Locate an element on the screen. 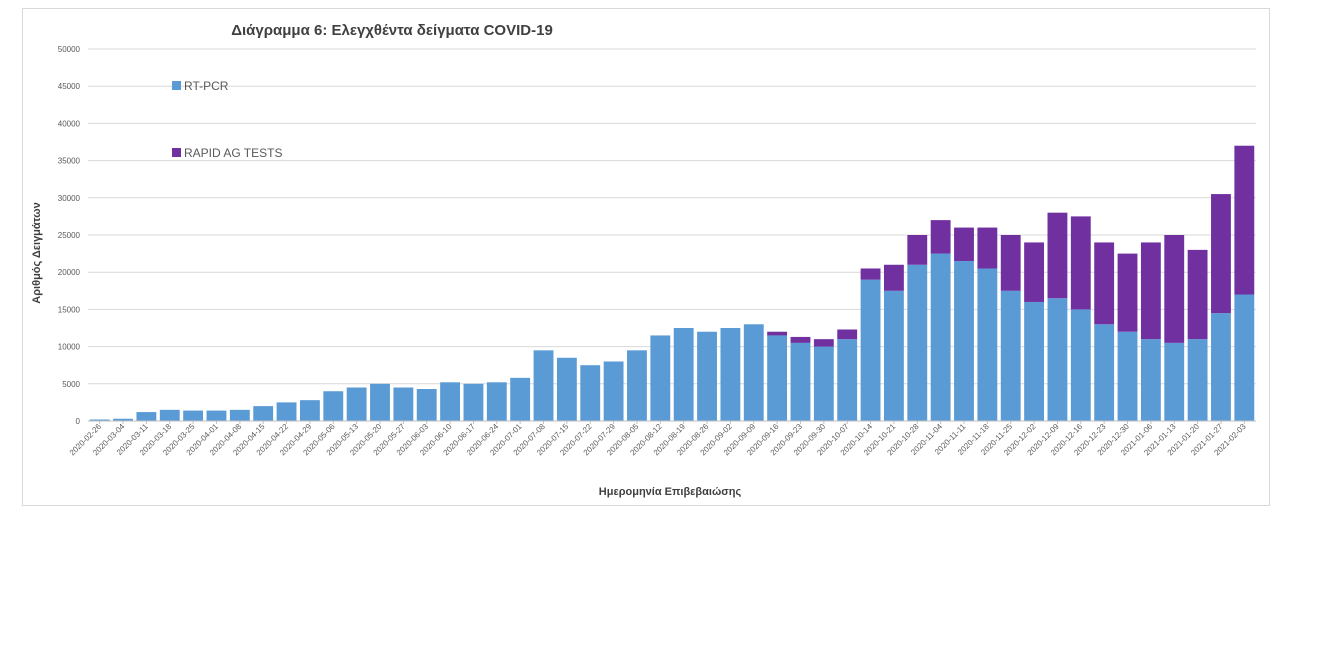 The height and width of the screenshot is (650, 1324). y-tick-label: 25000 is located at coordinates (69, 235).